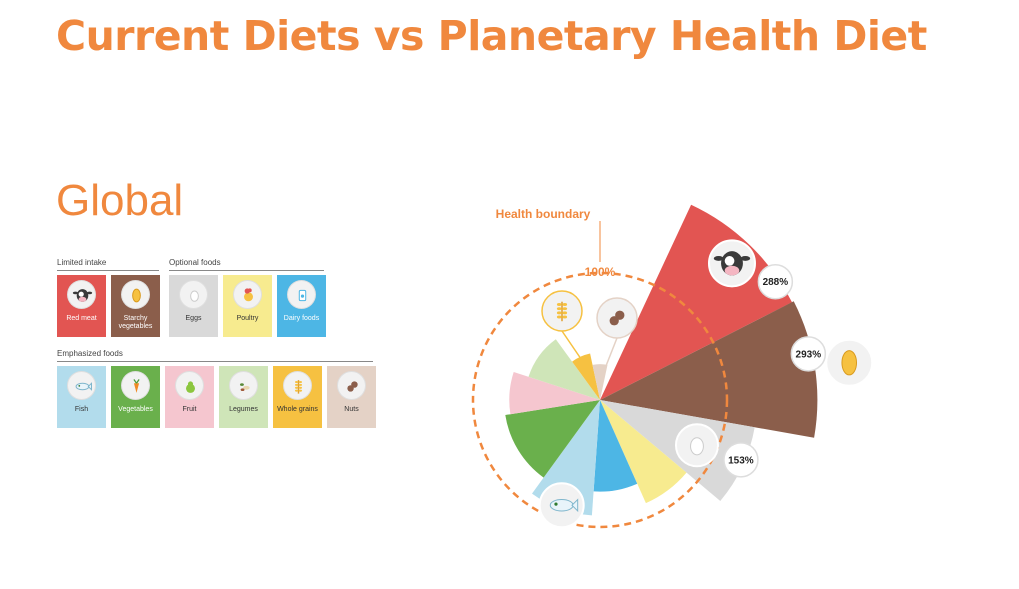 This screenshot has height=589, width=1019. I want to click on milk-icon, so click(301, 294).